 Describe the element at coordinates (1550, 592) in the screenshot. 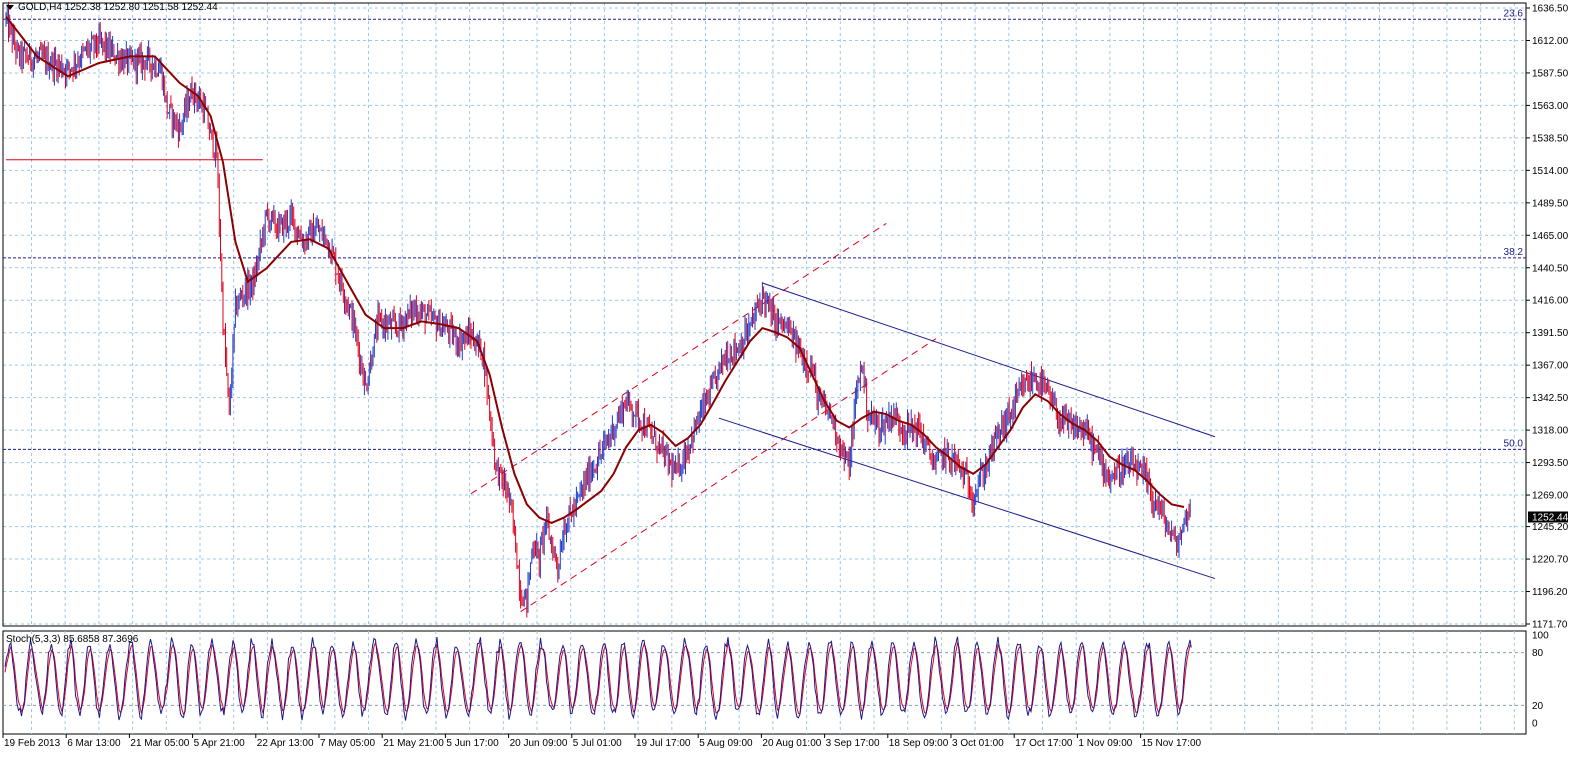

I see `price-tick-label: 1196.20` at that location.